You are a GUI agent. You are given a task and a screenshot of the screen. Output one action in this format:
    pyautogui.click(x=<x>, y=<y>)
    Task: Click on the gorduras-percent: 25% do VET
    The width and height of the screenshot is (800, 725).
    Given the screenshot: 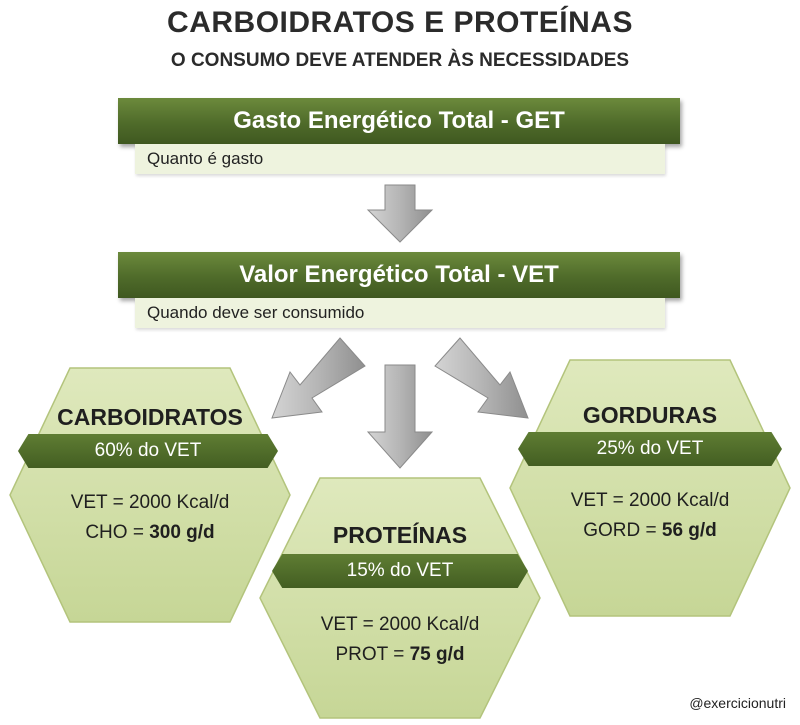 What is the action you would take?
    pyautogui.click(x=650, y=449)
    